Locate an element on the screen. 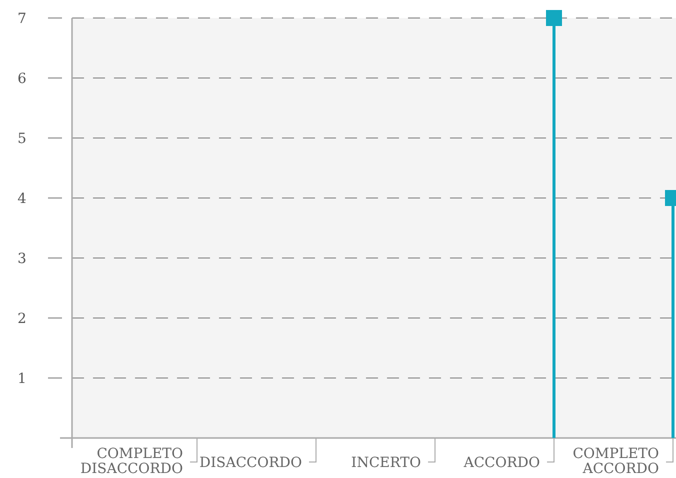 Image resolution: width=676 pixels, height=478 pixels. x-tick-label: INCERTO is located at coordinates (386, 463).